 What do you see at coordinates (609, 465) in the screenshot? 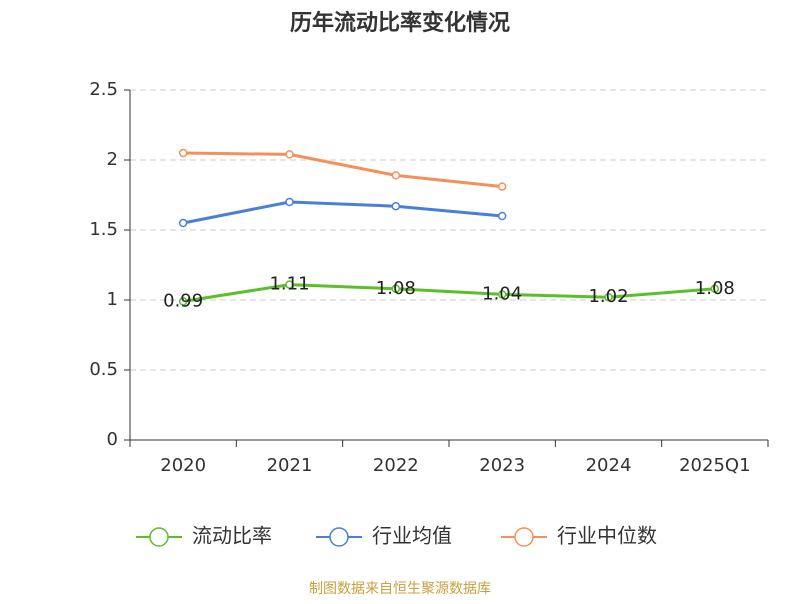
I see `x-tick-label: 2024` at bounding box center [609, 465].